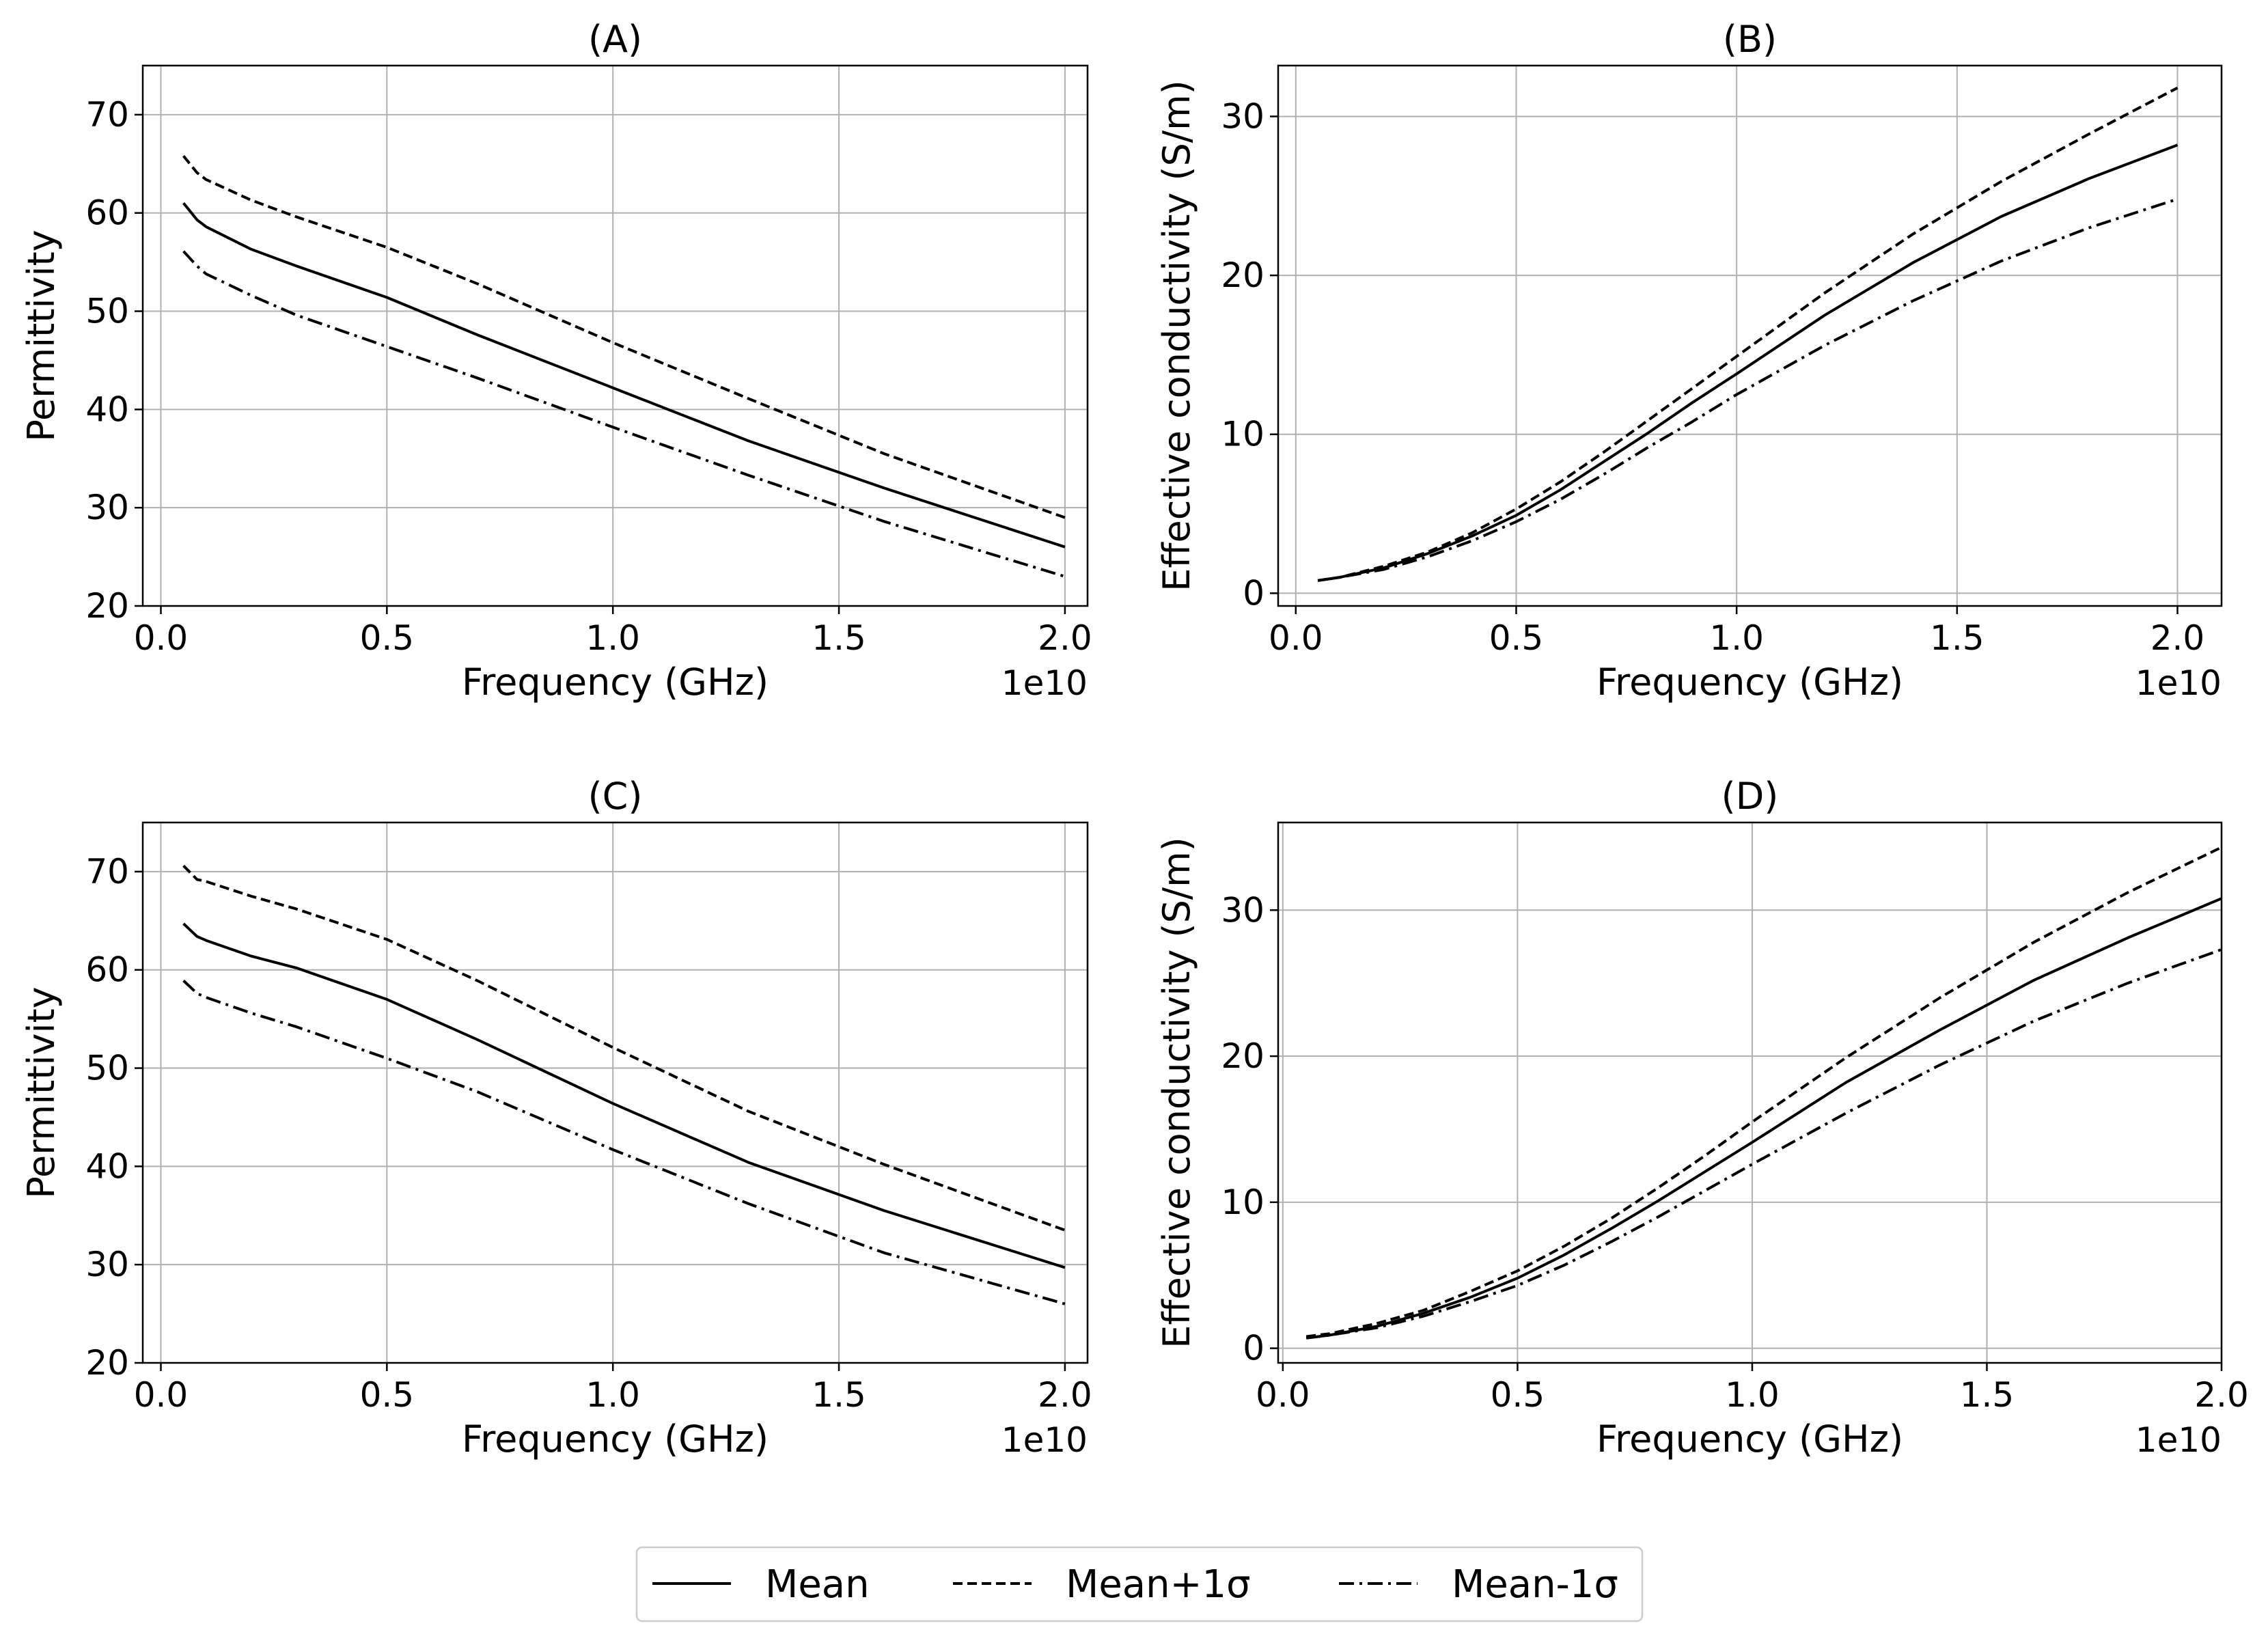 This screenshot has height=1645, width=2268. Describe the element at coordinates (1242, 275) in the screenshot. I see `panel-b-ytick-label-2: 20` at that location.